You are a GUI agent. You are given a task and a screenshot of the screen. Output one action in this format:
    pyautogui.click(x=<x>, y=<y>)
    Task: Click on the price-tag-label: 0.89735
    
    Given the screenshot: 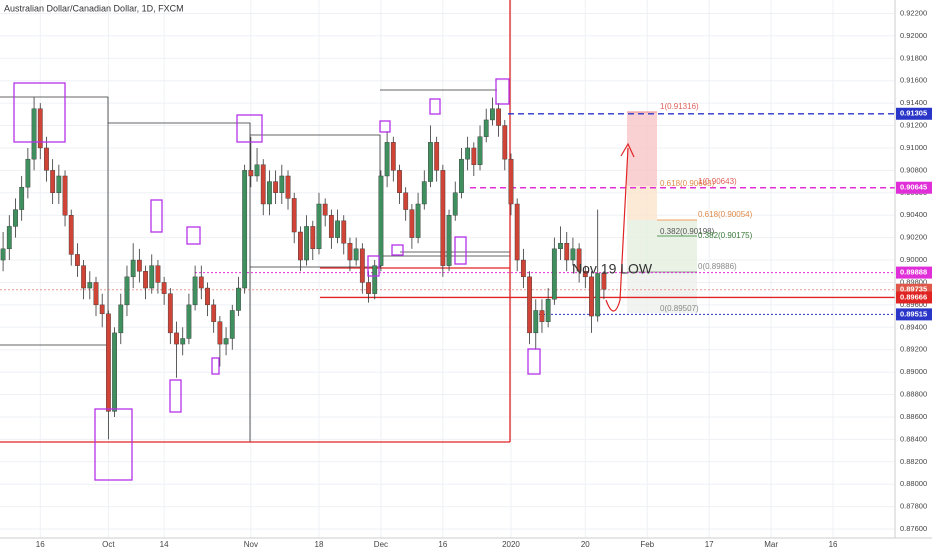 What is the action you would take?
    pyautogui.click(x=913, y=289)
    